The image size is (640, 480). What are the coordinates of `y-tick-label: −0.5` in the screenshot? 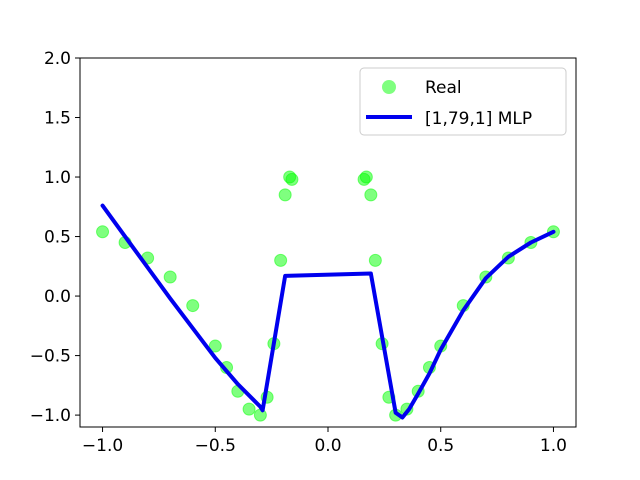 It's located at (50, 357).